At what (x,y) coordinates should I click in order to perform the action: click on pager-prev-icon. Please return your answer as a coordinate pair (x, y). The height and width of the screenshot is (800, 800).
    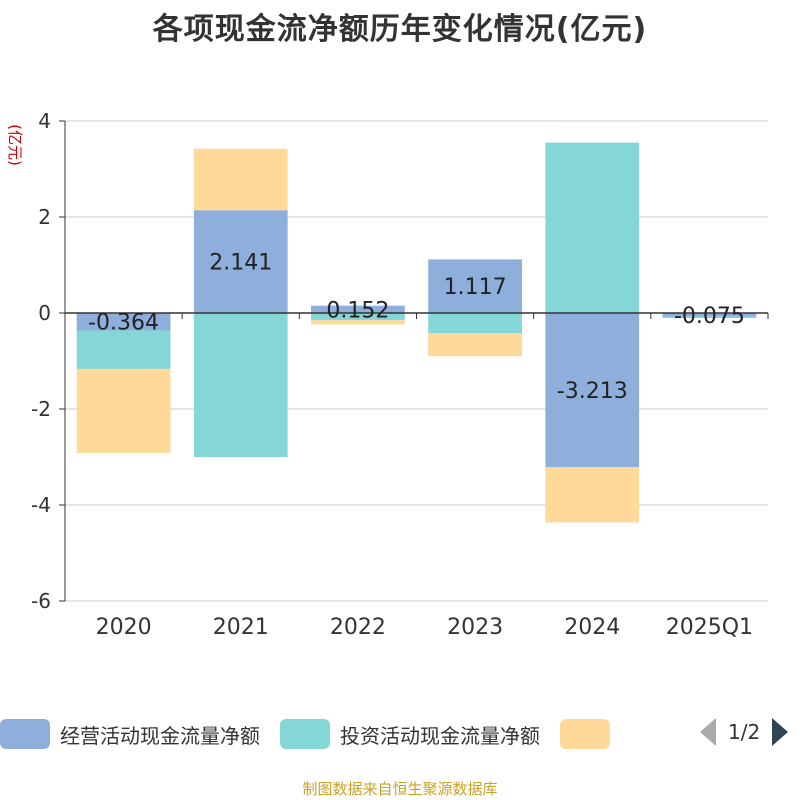
    Looking at the image, I should click on (708, 732).